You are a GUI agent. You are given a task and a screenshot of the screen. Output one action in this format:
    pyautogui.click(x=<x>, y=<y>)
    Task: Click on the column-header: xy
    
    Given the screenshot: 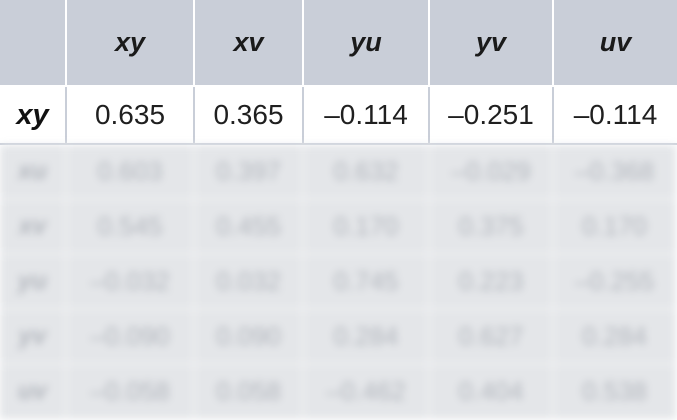 What is the action you would take?
    pyautogui.click(x=131, y=43)
    